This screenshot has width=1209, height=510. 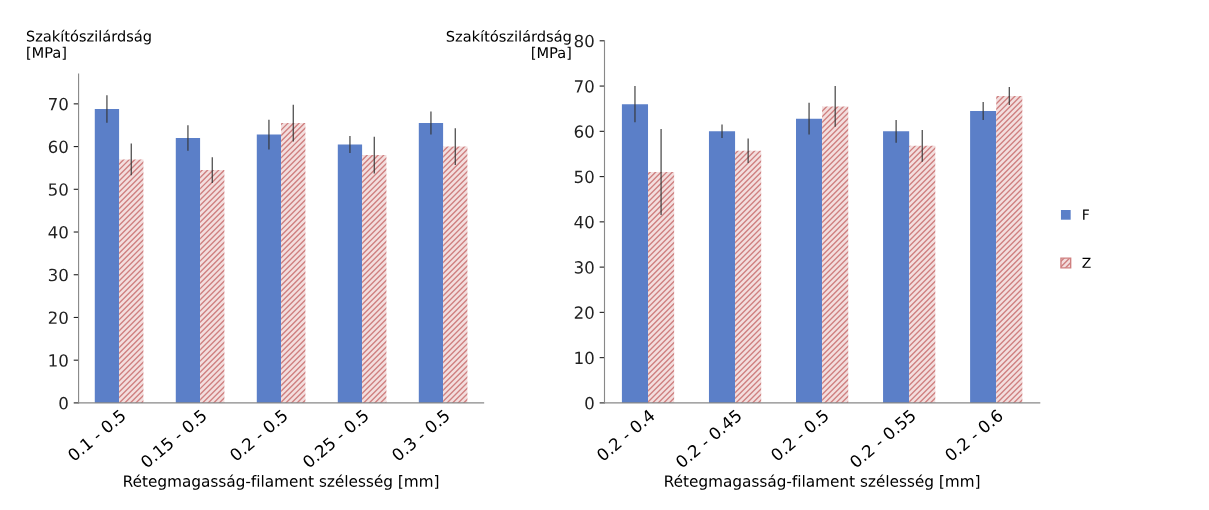 I want to click on x-tick-label: 0.2 - 0.4, so click(x=625, y=435).